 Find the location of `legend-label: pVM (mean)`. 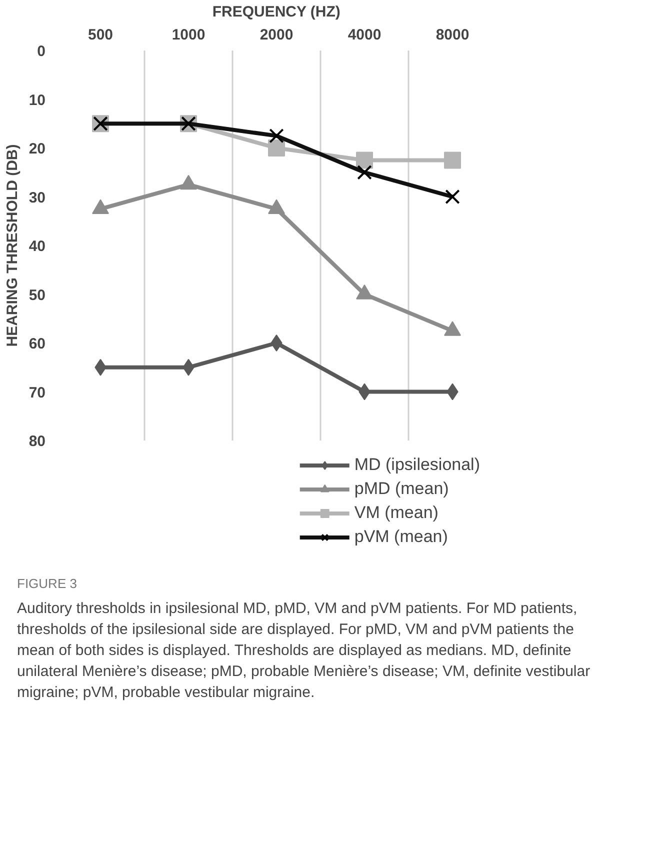

legend-label: pVM (mean) is located at coordinates (401, 537).